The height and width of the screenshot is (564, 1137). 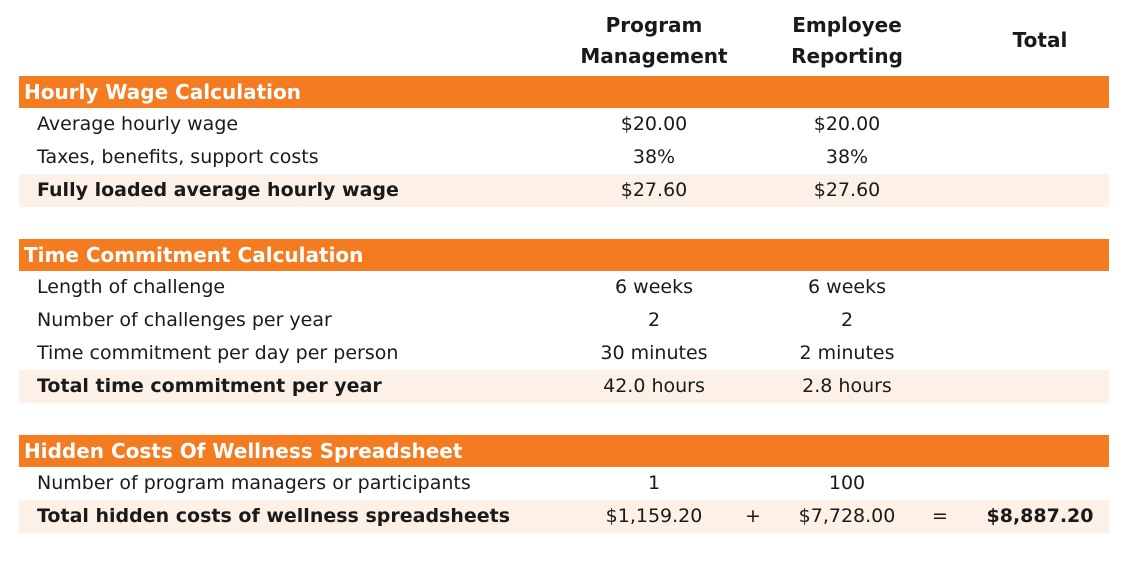 I want to click on row-label: Fully loaded average hourly wage, so click(x=218, y=190).